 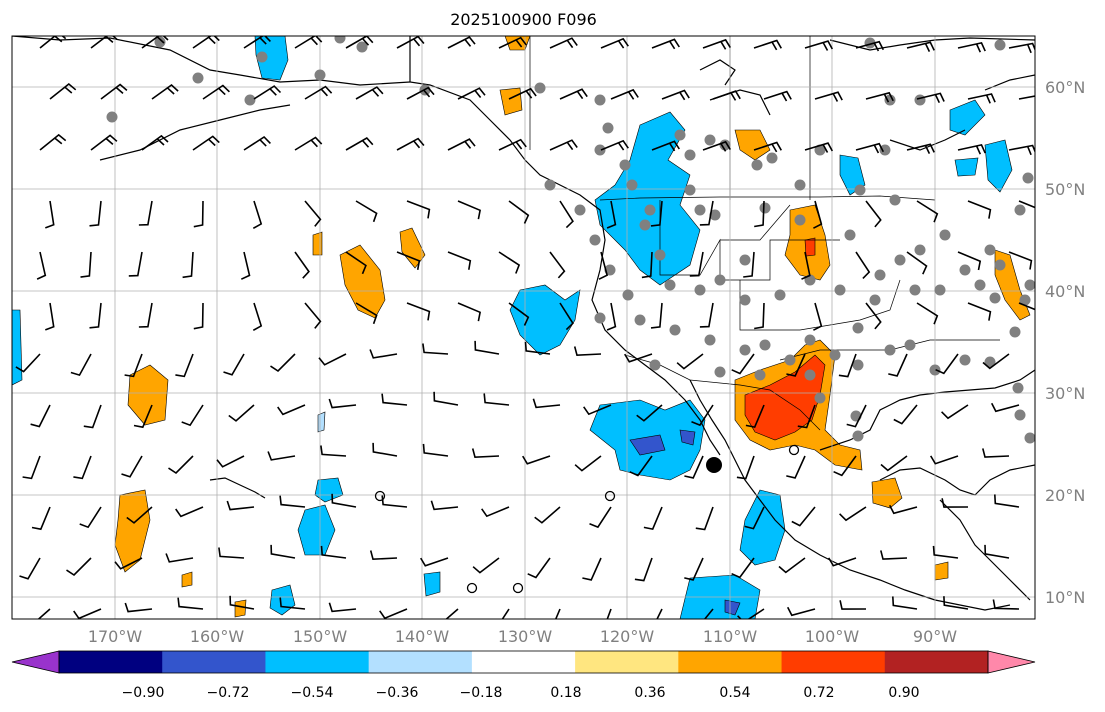 What do you see at coordinates (1065, 189) in the screenshot?
I see `lat-label-50: 50°N` at bounding box center [1065, 189].